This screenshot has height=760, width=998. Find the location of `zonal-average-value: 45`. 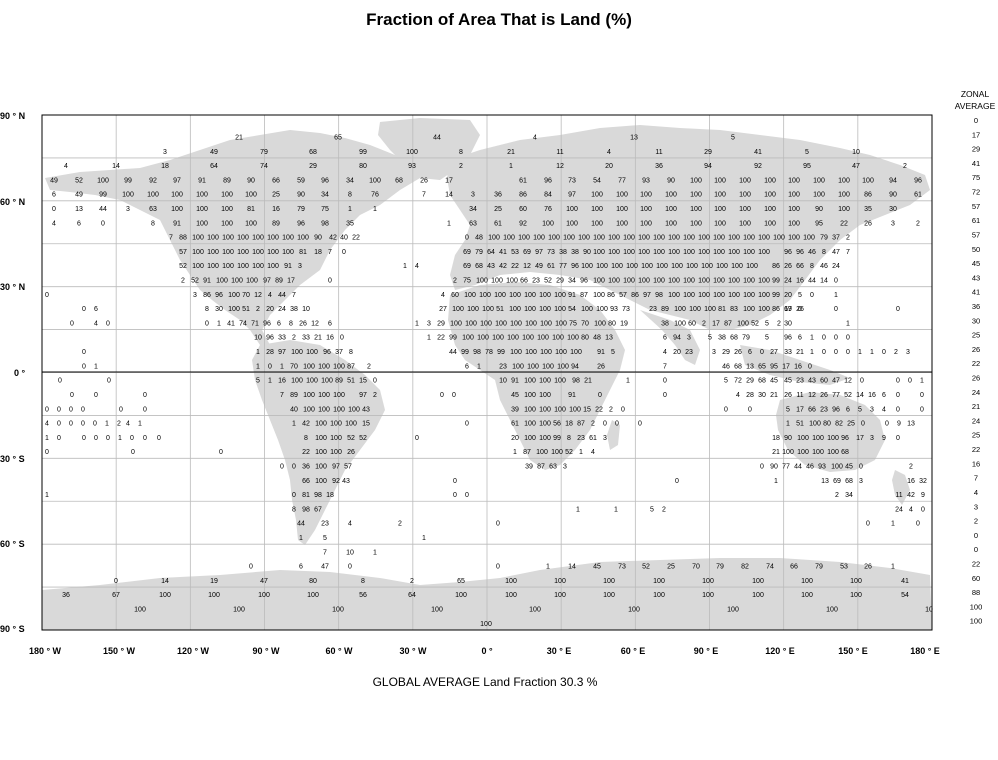

zonal-average-value: 45 is located at coordinates (976, 263).